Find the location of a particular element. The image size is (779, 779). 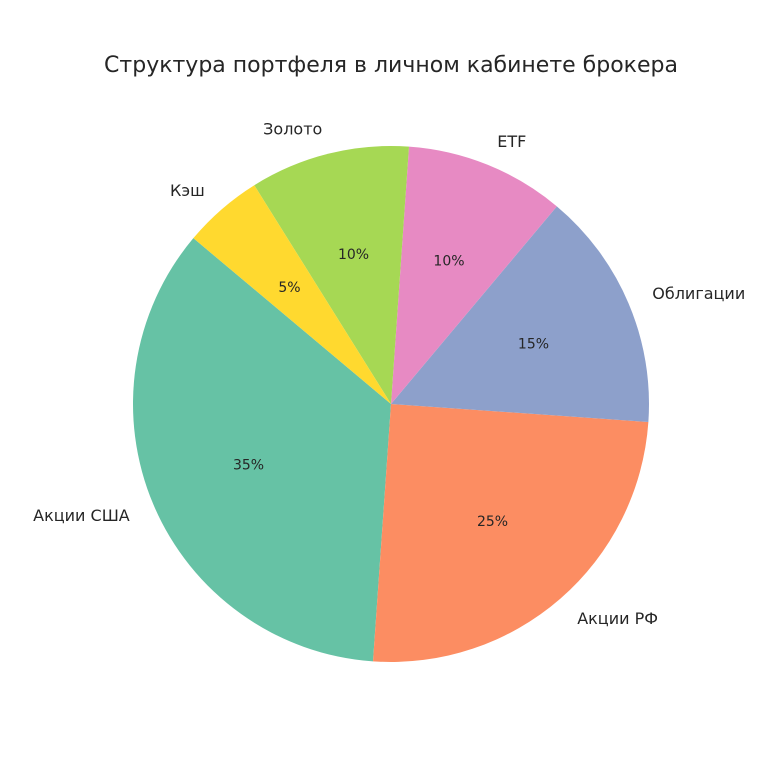

slice-percent-label: 25% is located at coordinates (492, 522).